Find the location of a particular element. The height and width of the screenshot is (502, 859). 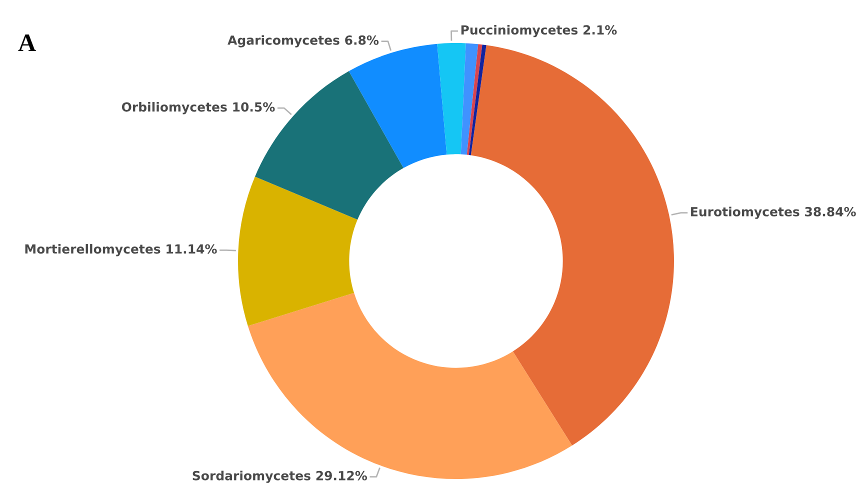

slice-label: Sordariomycetes 29.12% is located at coordinates (280, 476).